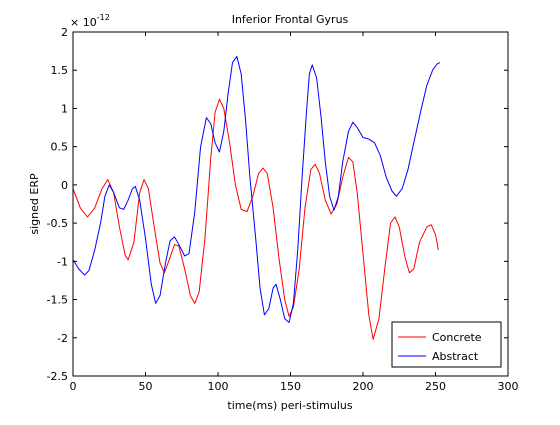  I want to click on y-tick-label: 0.5, so click(60, 147).